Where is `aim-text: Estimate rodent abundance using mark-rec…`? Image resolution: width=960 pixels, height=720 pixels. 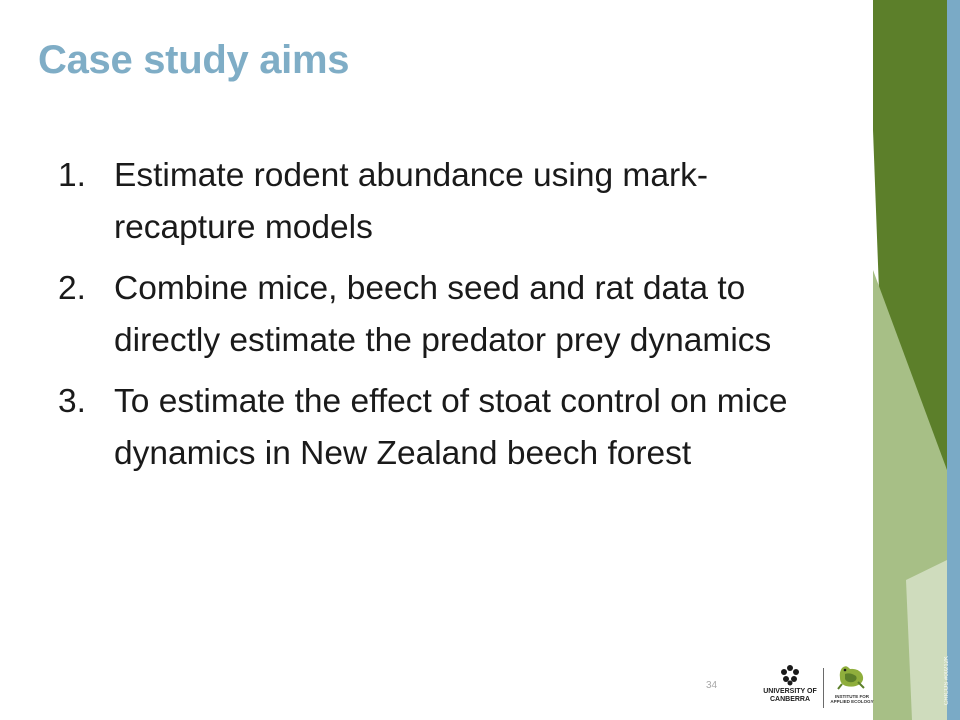
aim-text: Estimate rodent abundance using mark-rec… is located at coordinates (411, 201).